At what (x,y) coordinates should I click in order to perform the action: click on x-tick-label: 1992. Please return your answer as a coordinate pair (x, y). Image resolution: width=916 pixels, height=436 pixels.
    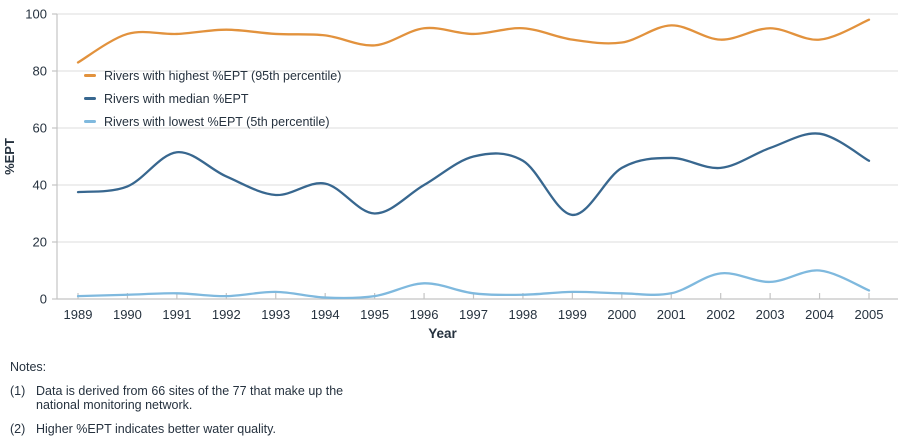
    Looking at the image, I should click on (226, 314).